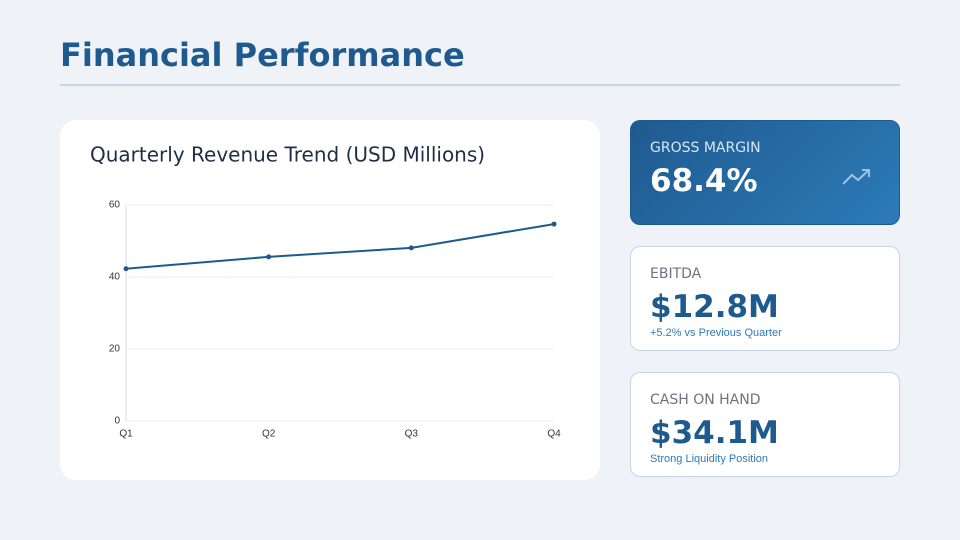 This screenshot has width=960, height=540. What do you see at coordinates (704, 181) in the screenshot?
I see `kpi-value: 68.4%` at bounding box center [704, 181].